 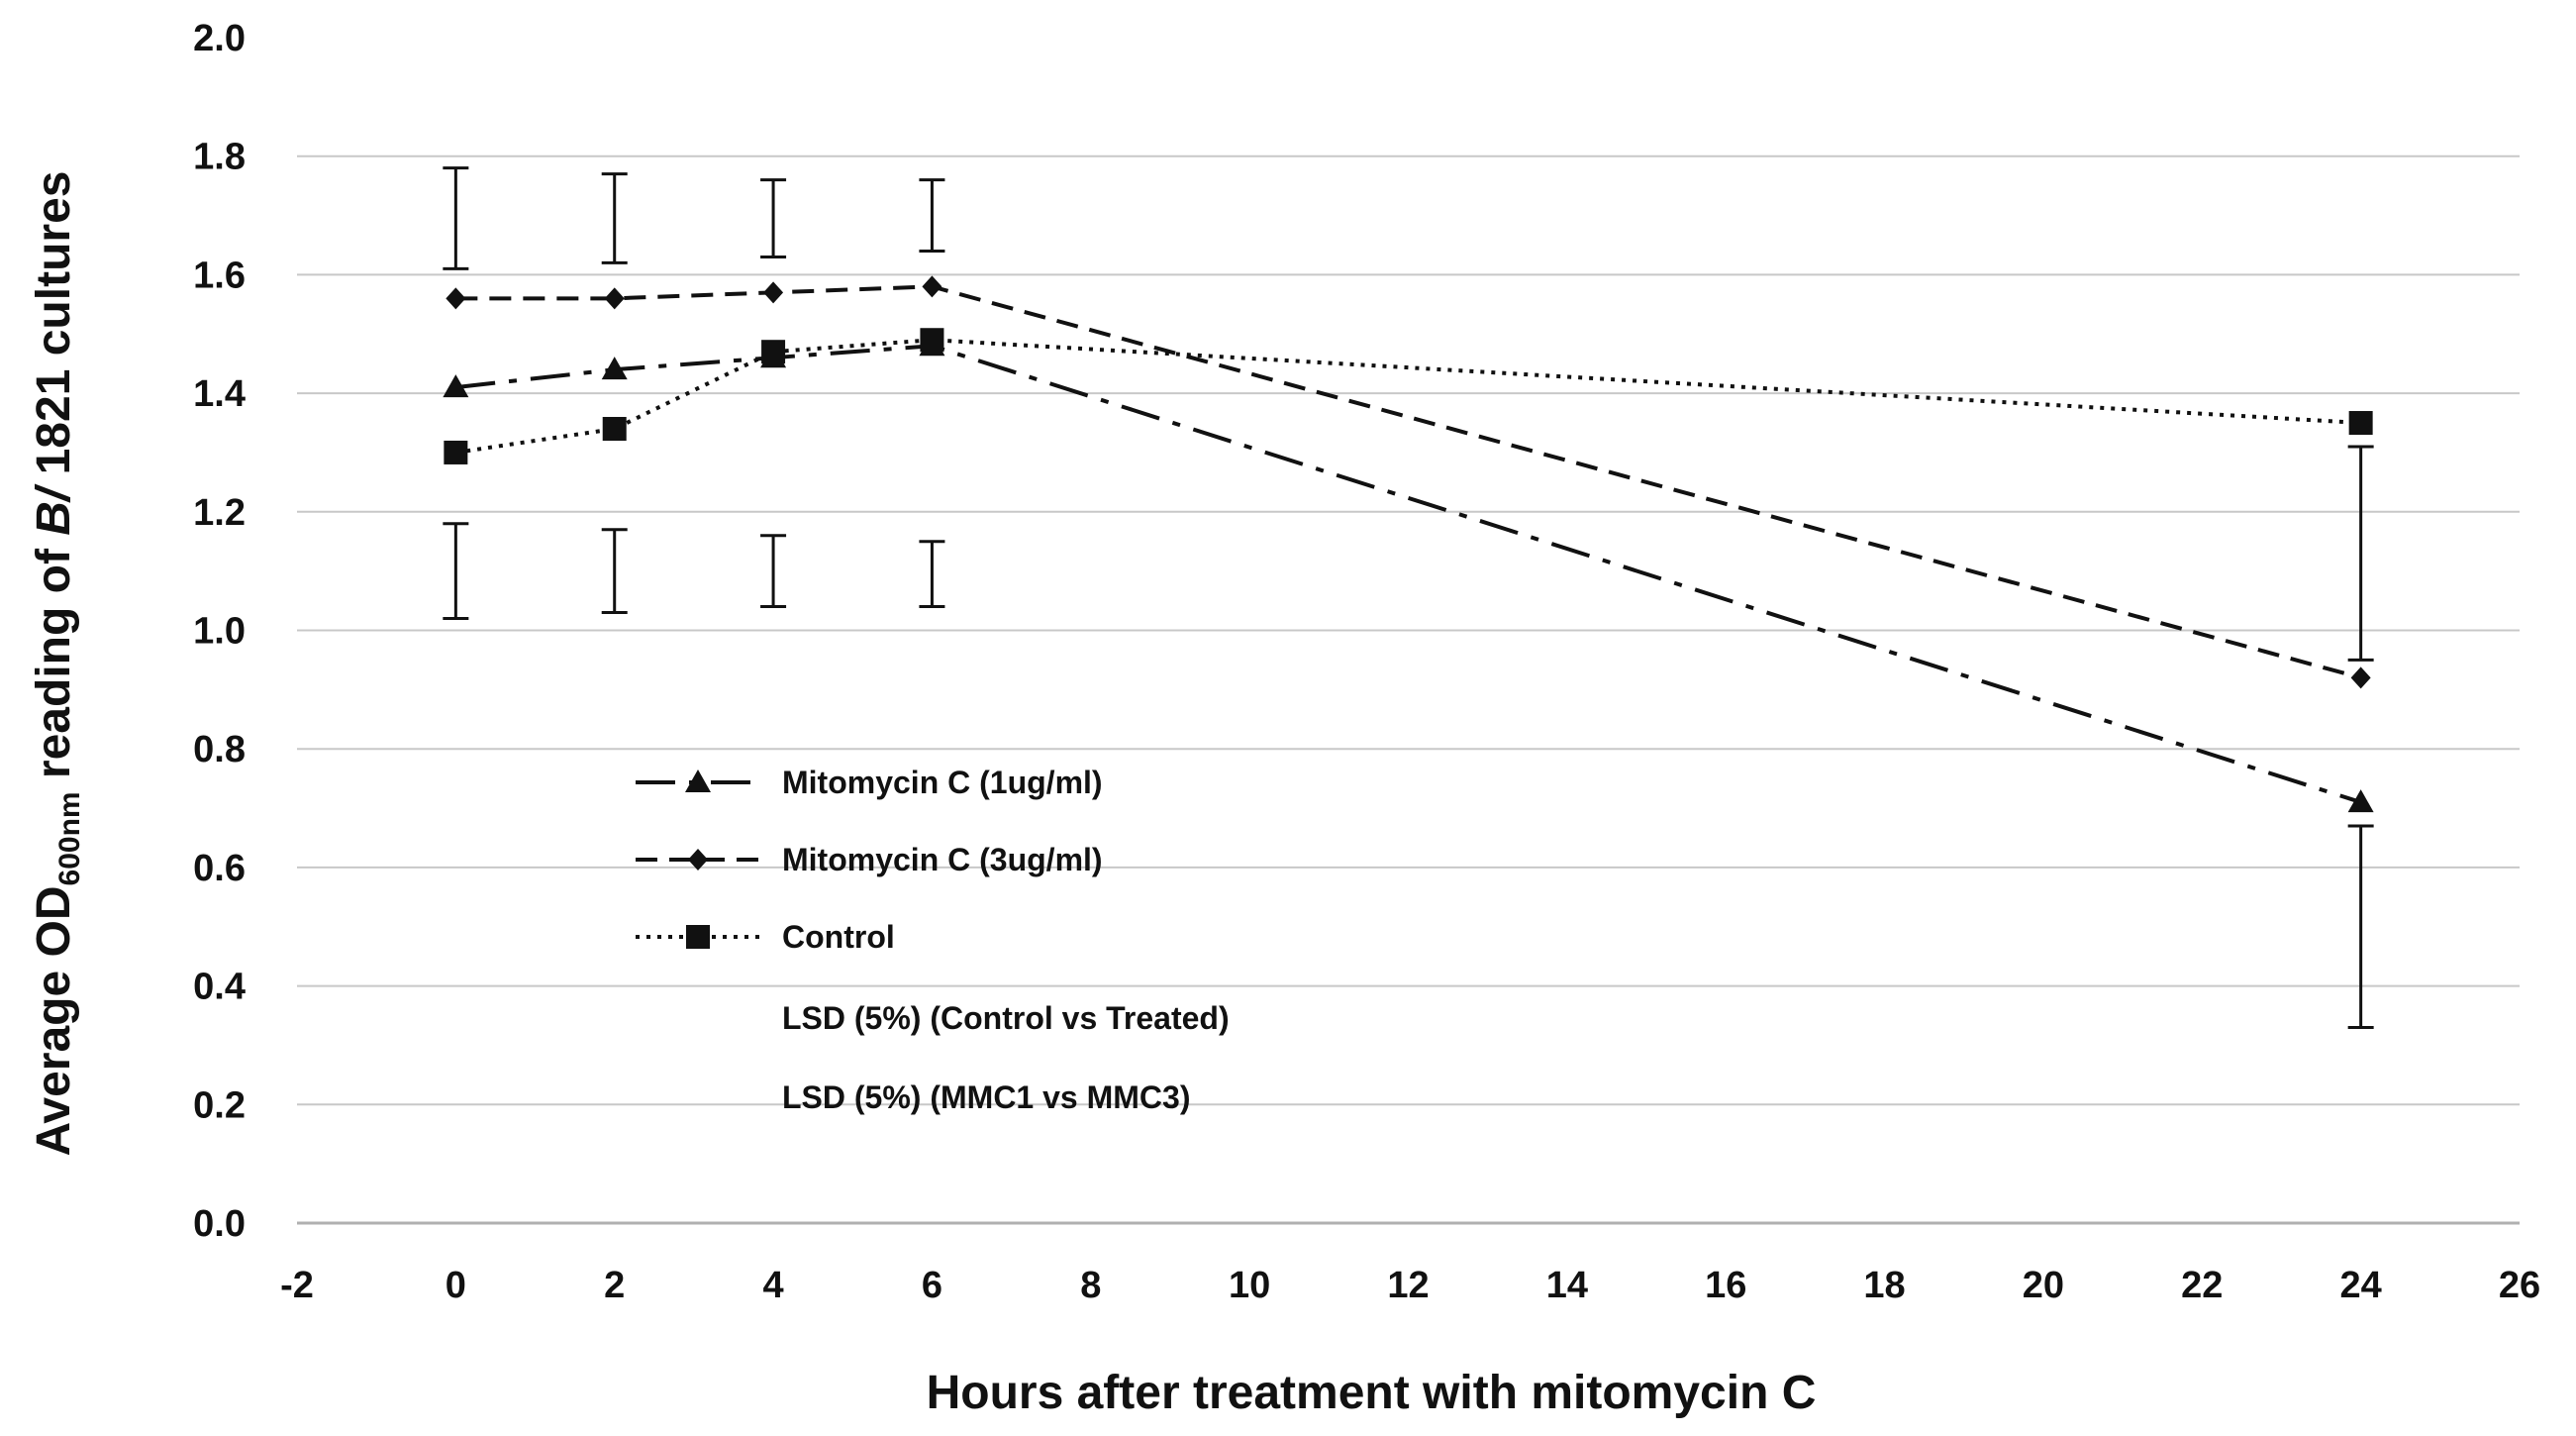 What do you see at coordinates (54, 664) in the screenshot?
I see `y-axis-title-middle: reading of` at bounding box center [54, 664].